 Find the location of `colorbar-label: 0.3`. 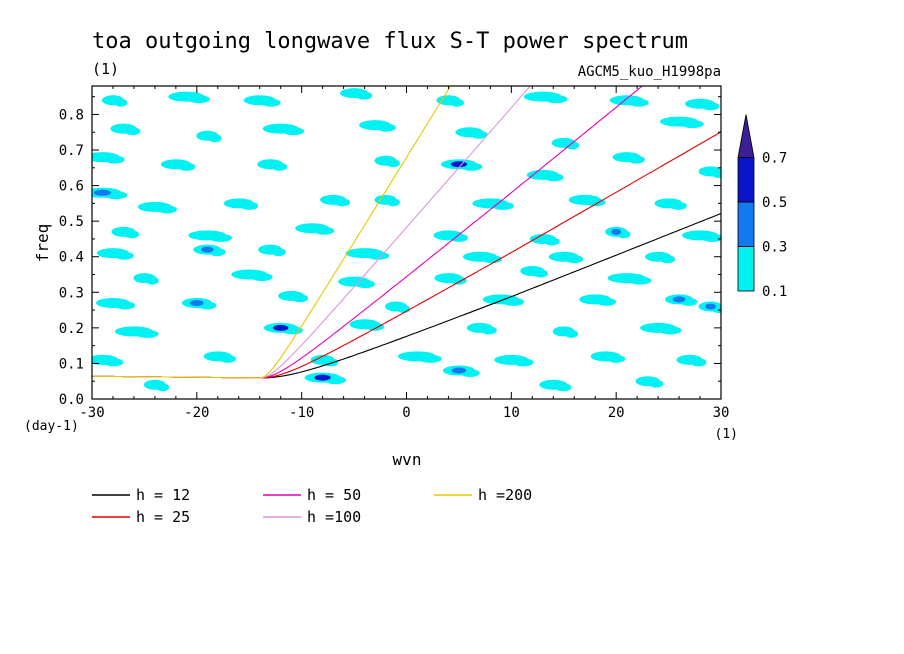

colorbar-label: 0.3 is located at coordinates (774, 248).